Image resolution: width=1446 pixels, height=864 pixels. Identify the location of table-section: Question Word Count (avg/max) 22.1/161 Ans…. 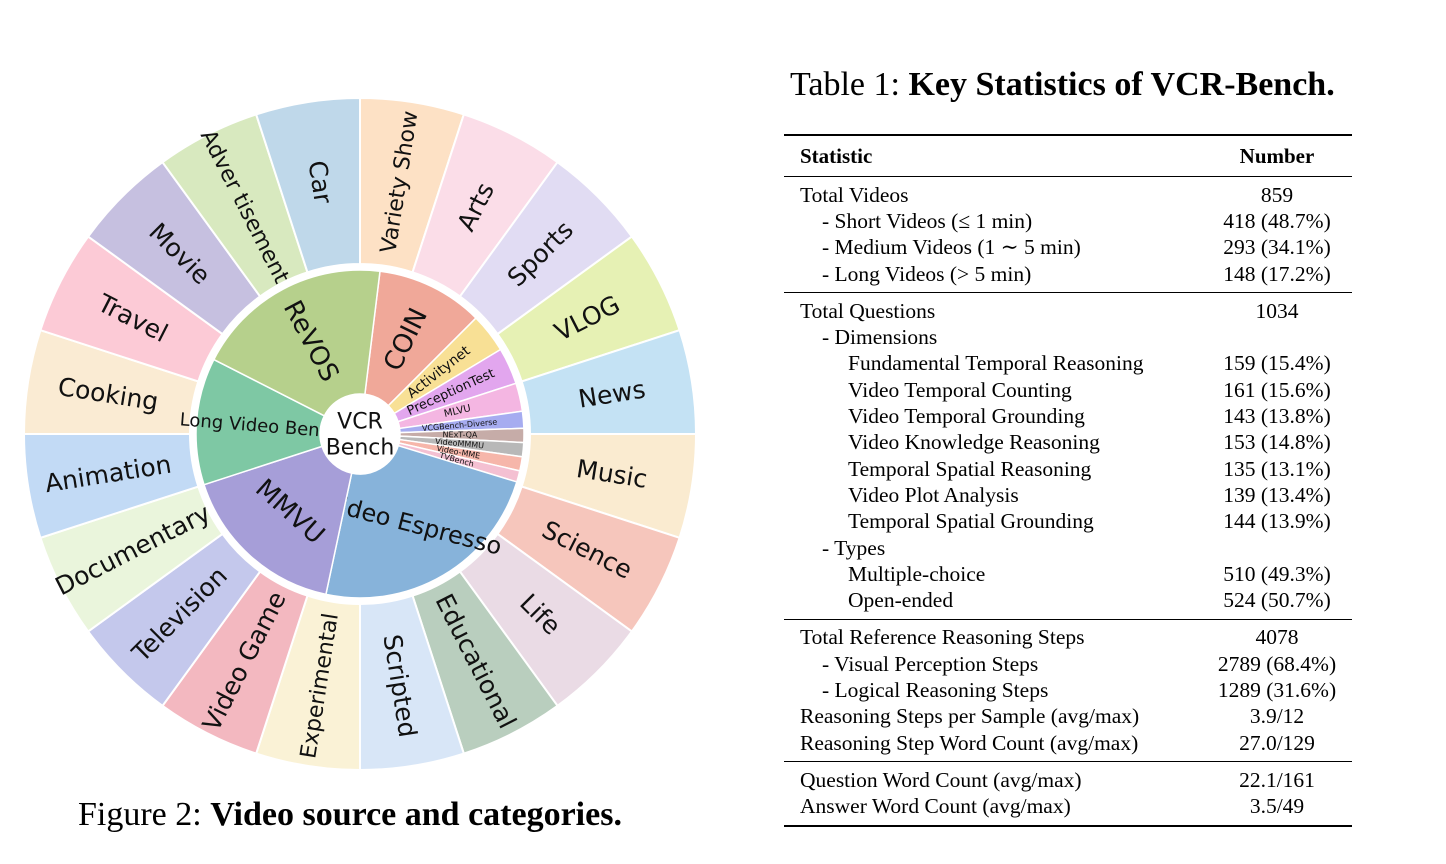
(1068, 793).